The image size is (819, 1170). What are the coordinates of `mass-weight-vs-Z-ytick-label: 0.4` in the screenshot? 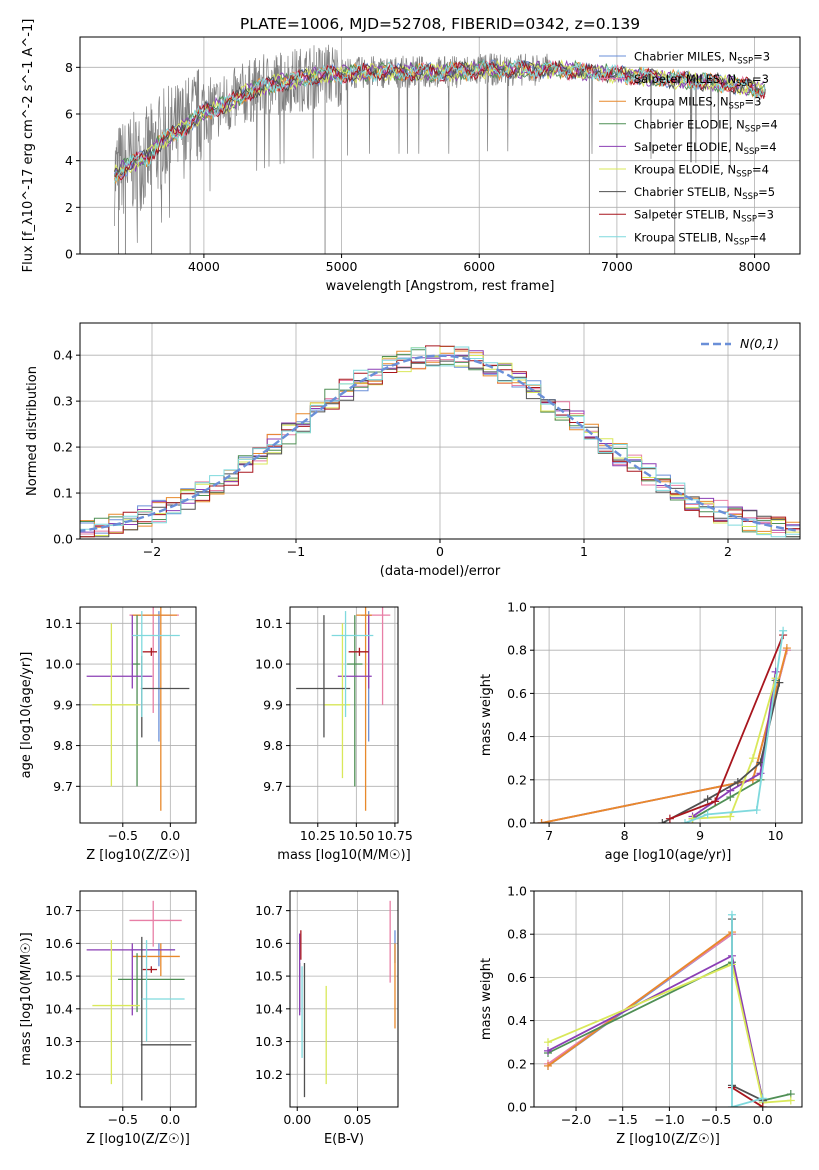 It's located at (517, 1020).